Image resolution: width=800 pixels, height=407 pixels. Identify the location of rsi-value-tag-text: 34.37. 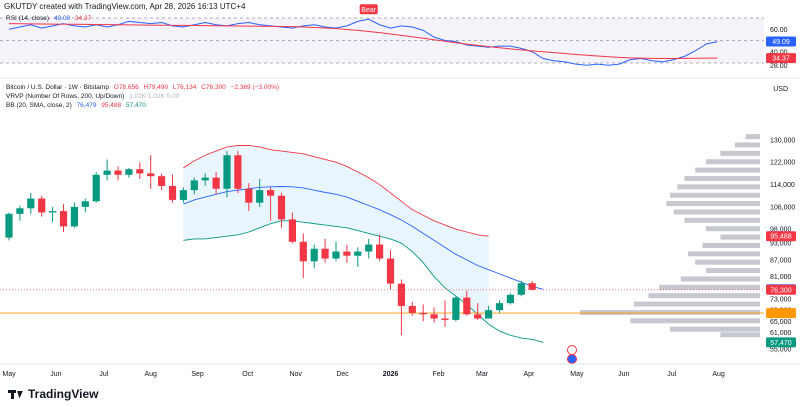
(781, 59).